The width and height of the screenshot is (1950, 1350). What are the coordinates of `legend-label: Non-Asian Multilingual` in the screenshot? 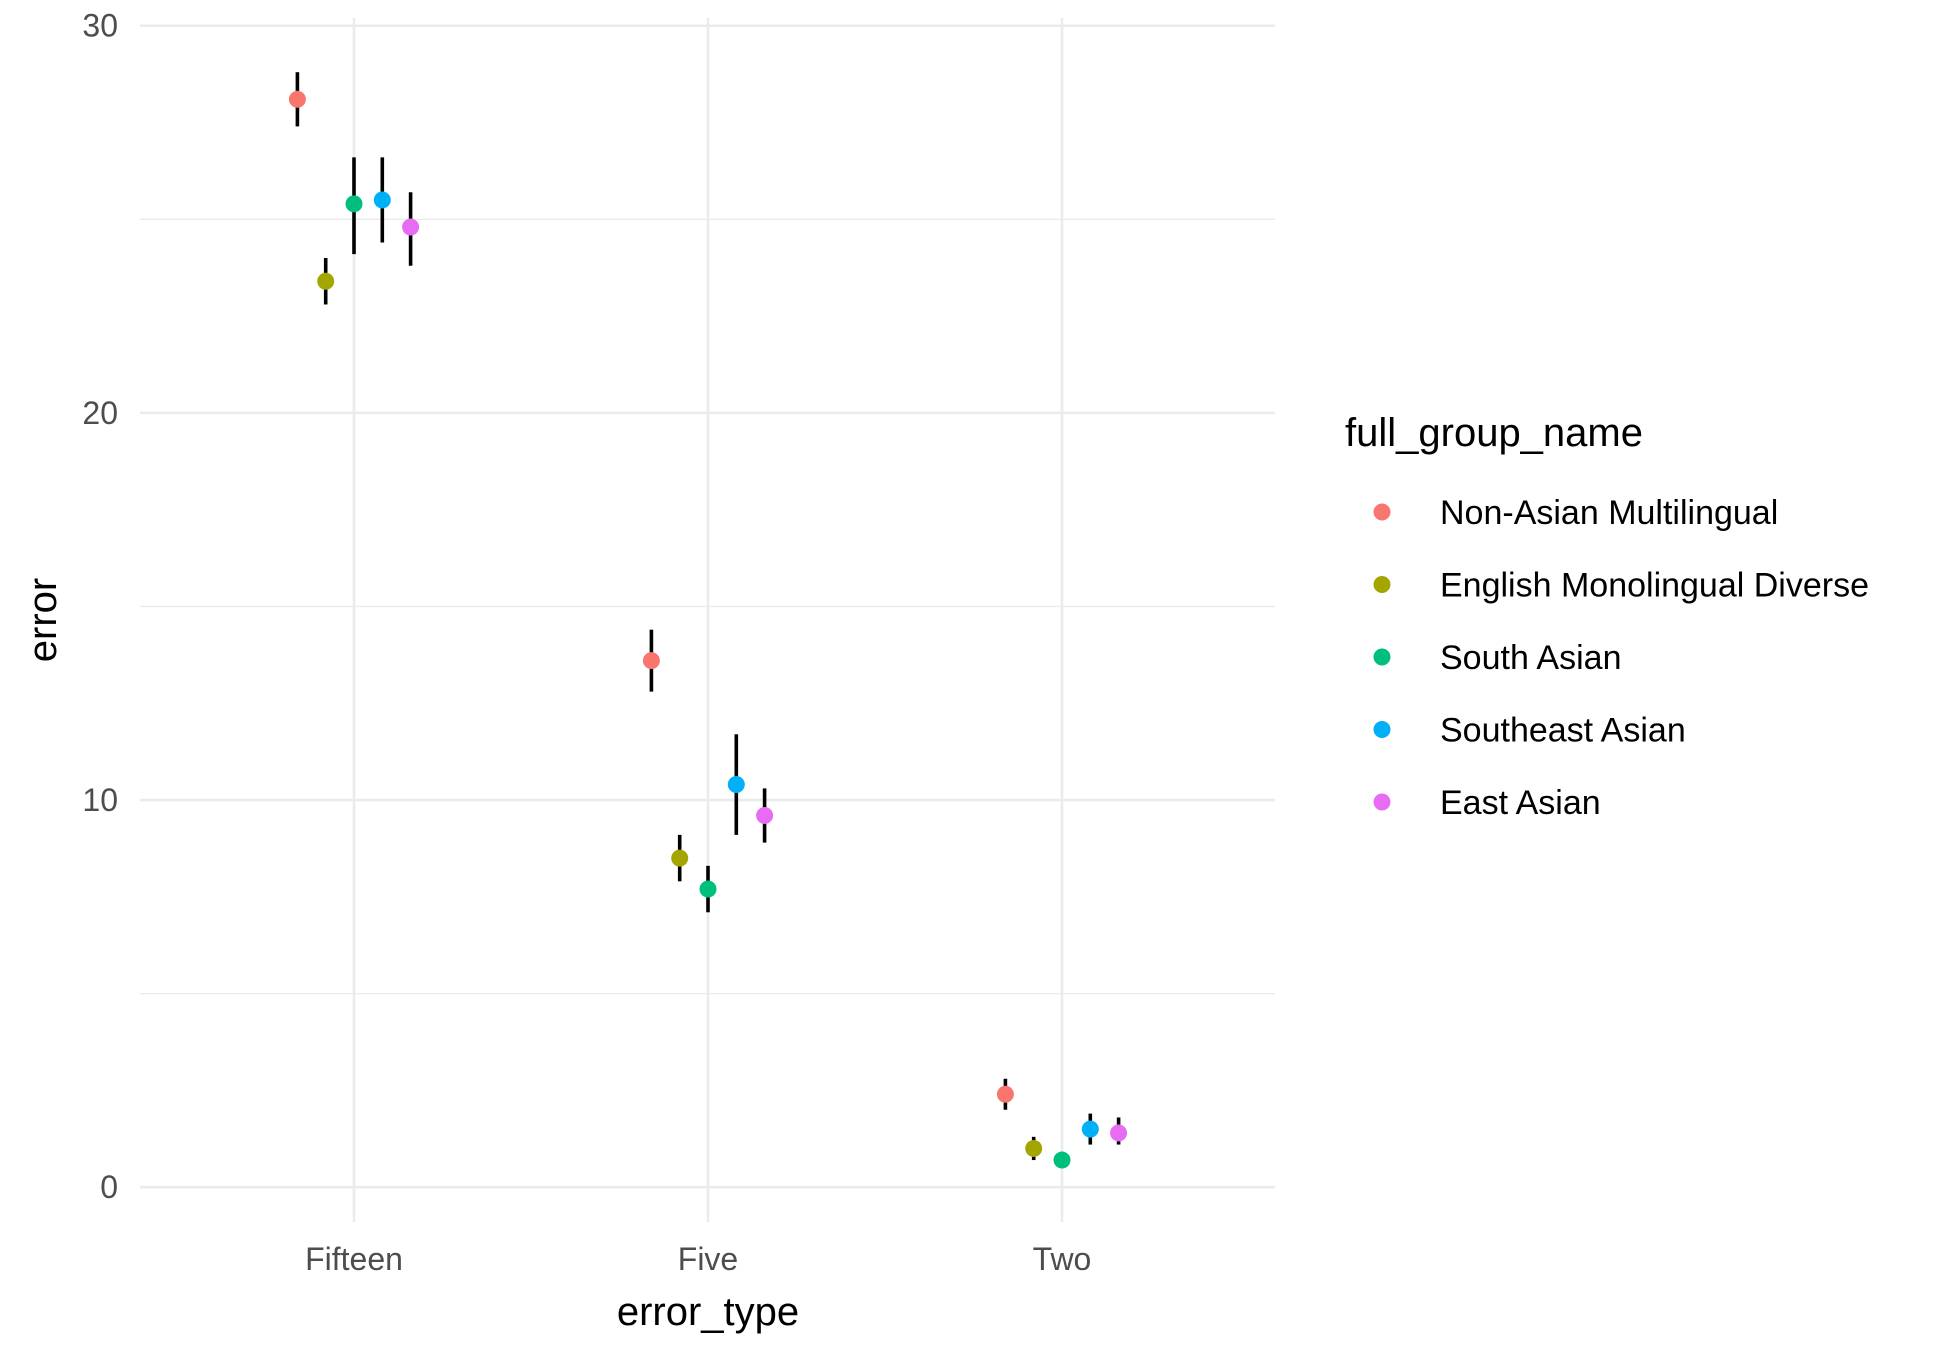 It's located at (1609, 513).